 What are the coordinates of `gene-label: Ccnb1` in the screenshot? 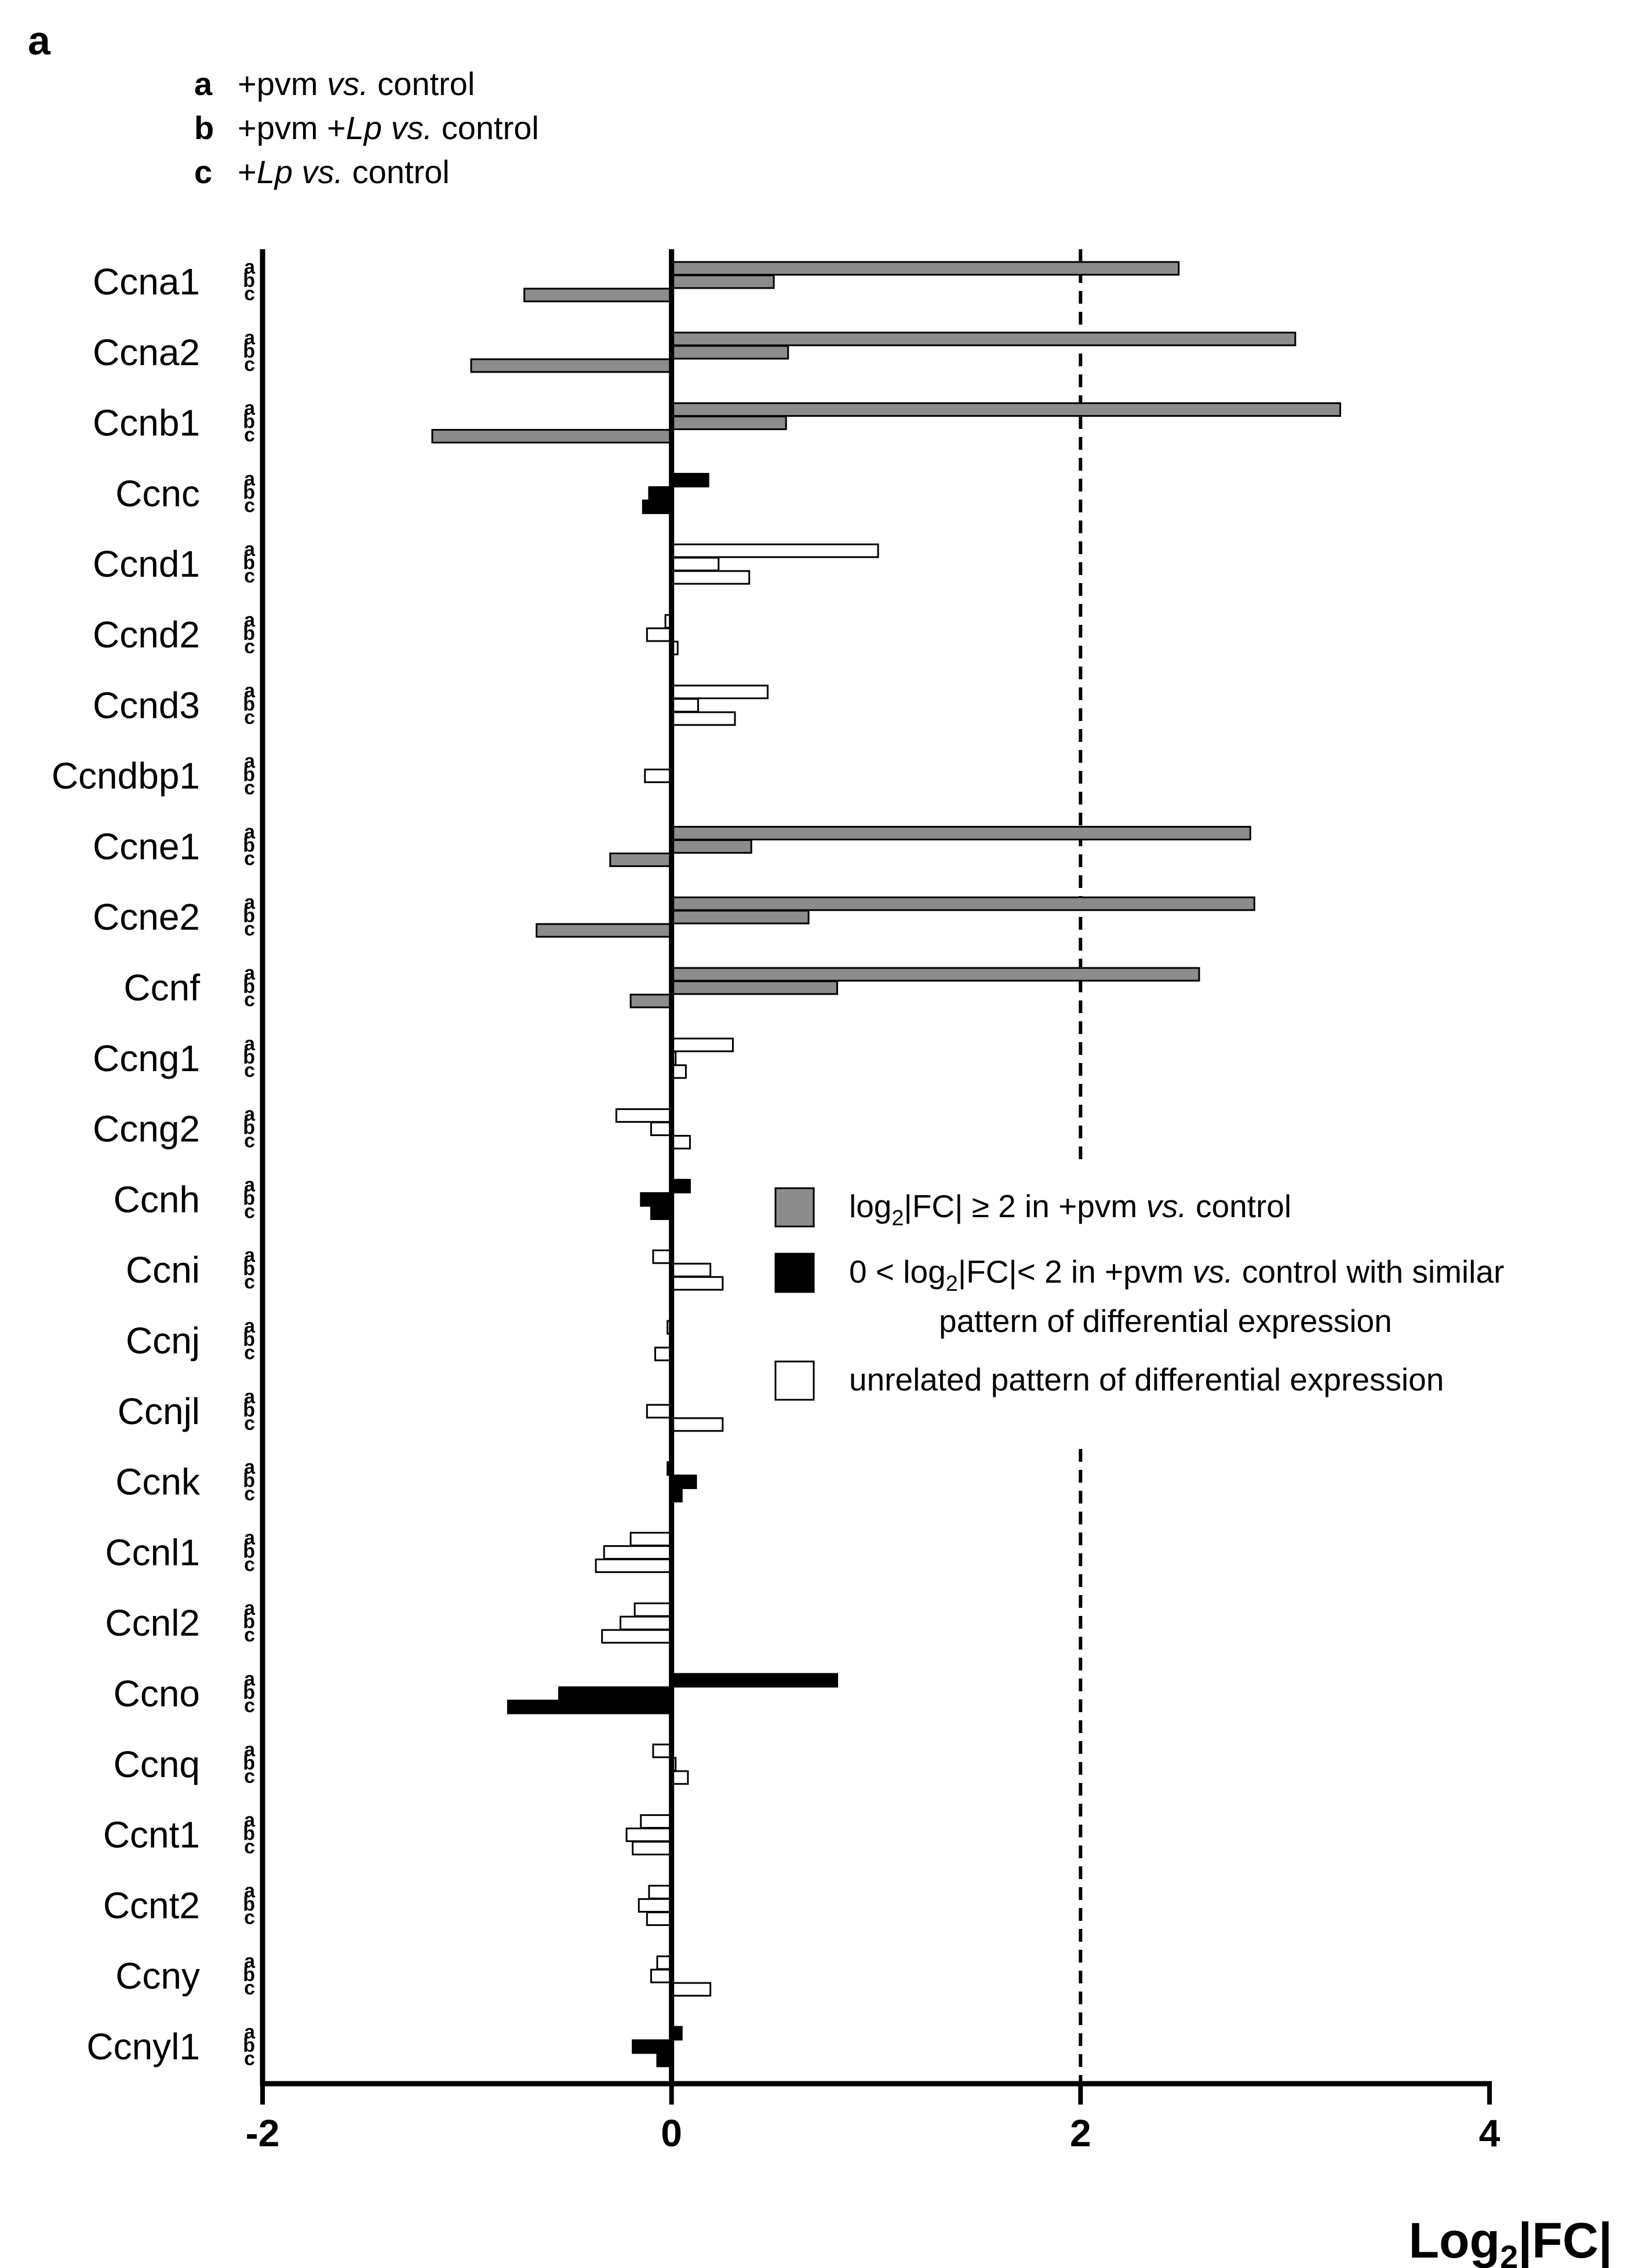 It's located at (146, 423).